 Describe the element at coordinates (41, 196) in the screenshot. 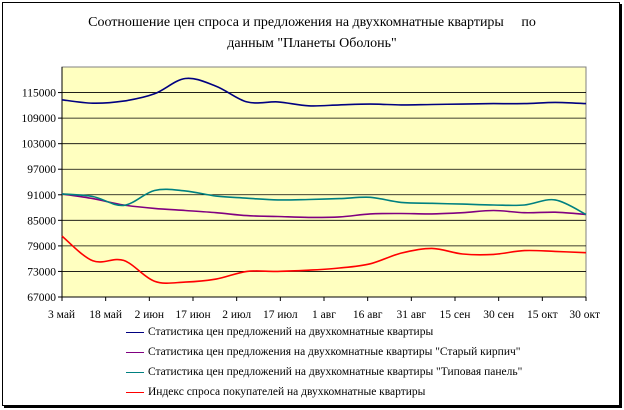

I see `y-tick-label: 91000` at that location.